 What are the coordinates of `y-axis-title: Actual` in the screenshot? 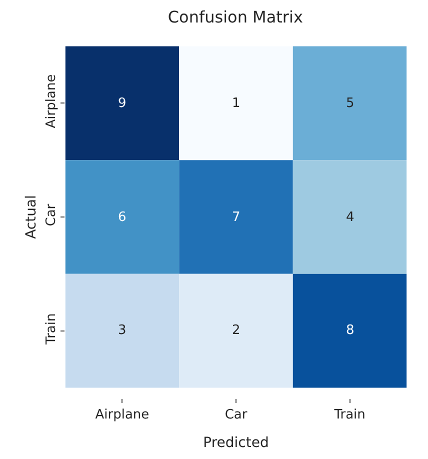 It's located at (32, 217).